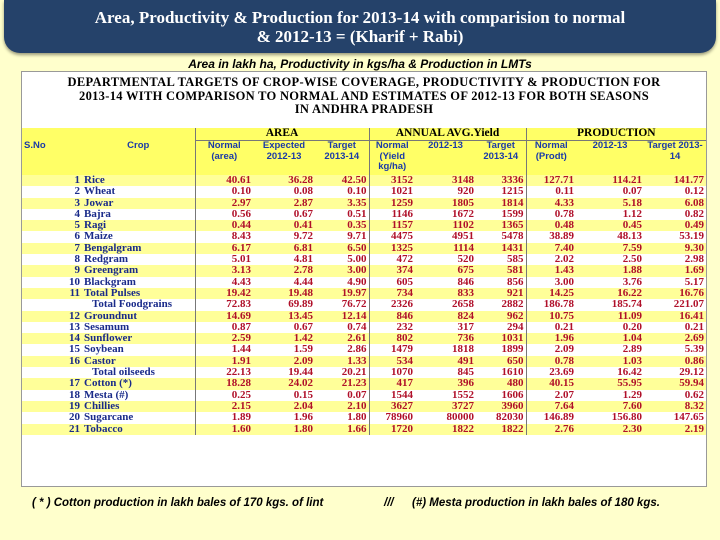  I want to click on cell-yield-target: 1431, so click(501, 248).